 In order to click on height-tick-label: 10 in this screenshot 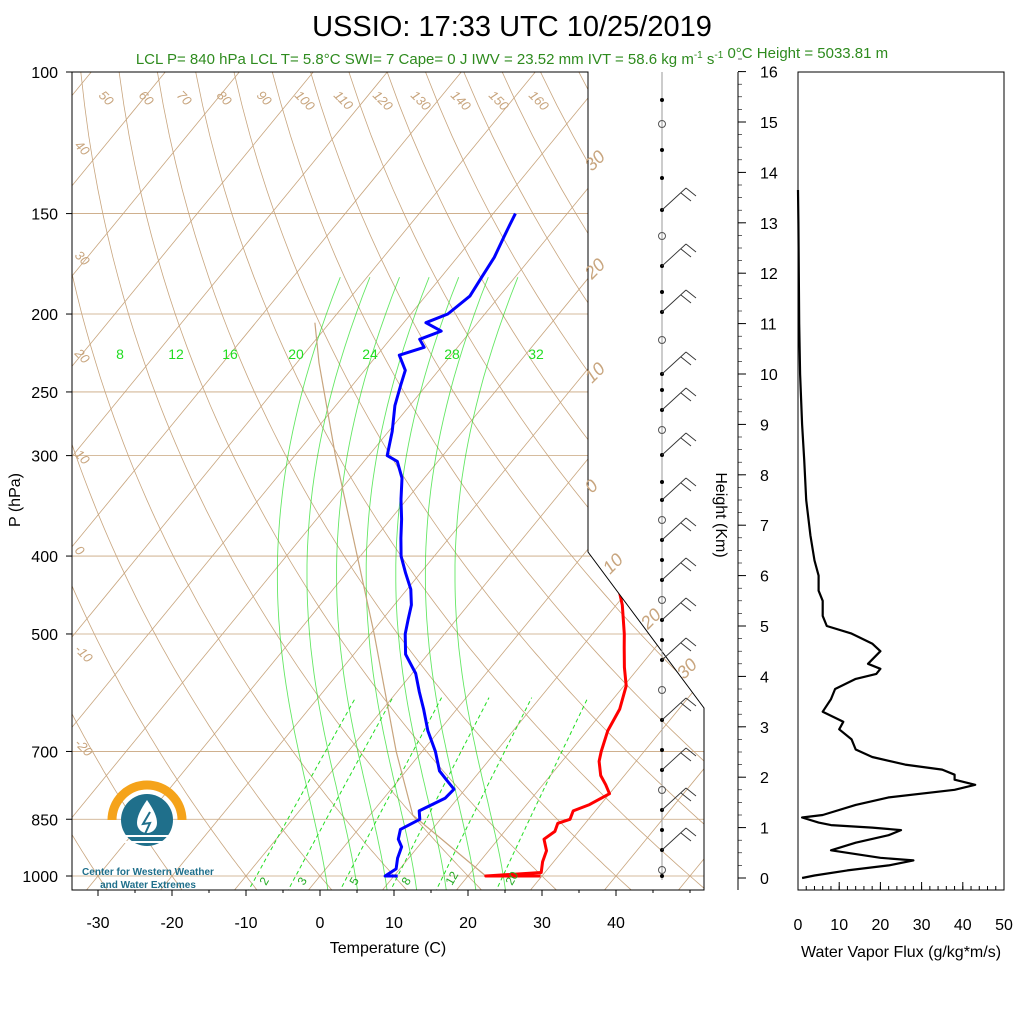, I will do `click(769, 375)`.